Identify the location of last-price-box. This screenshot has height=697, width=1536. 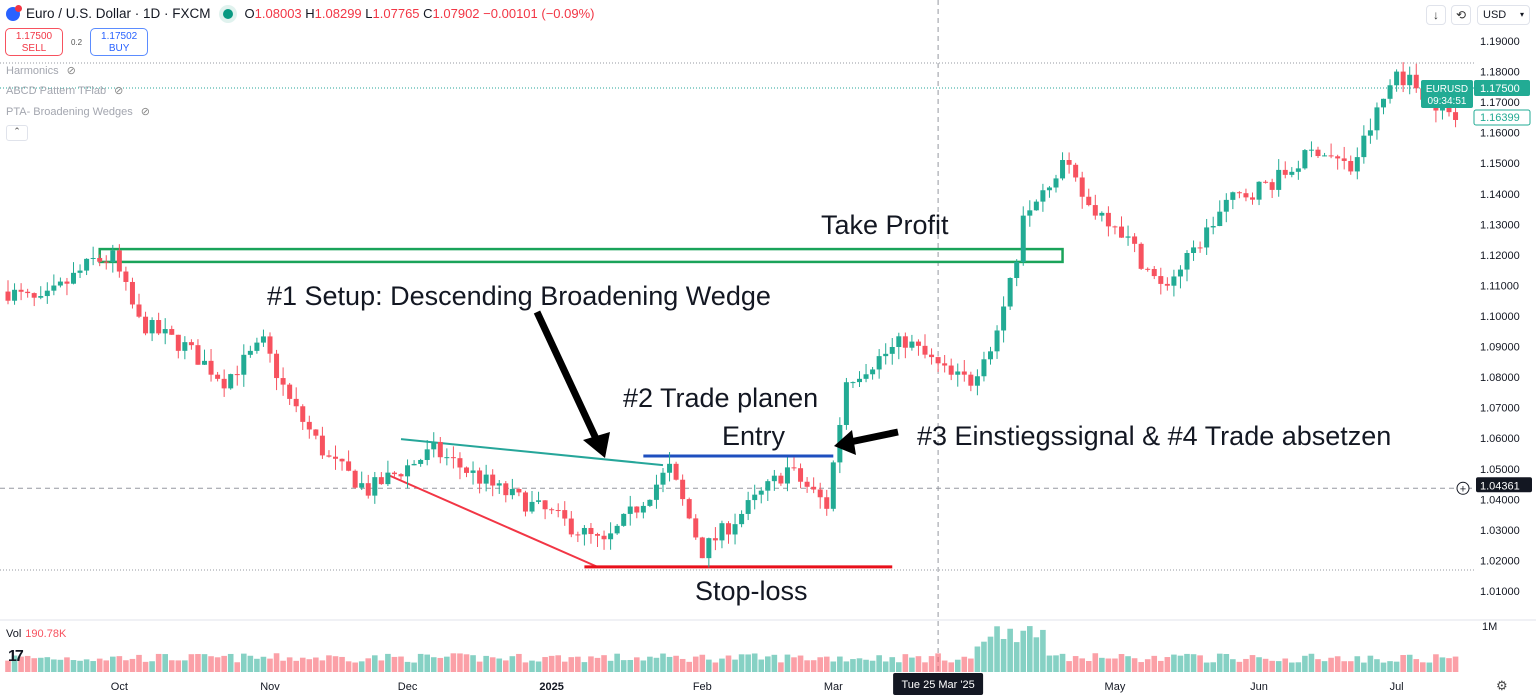
(1502, 88).